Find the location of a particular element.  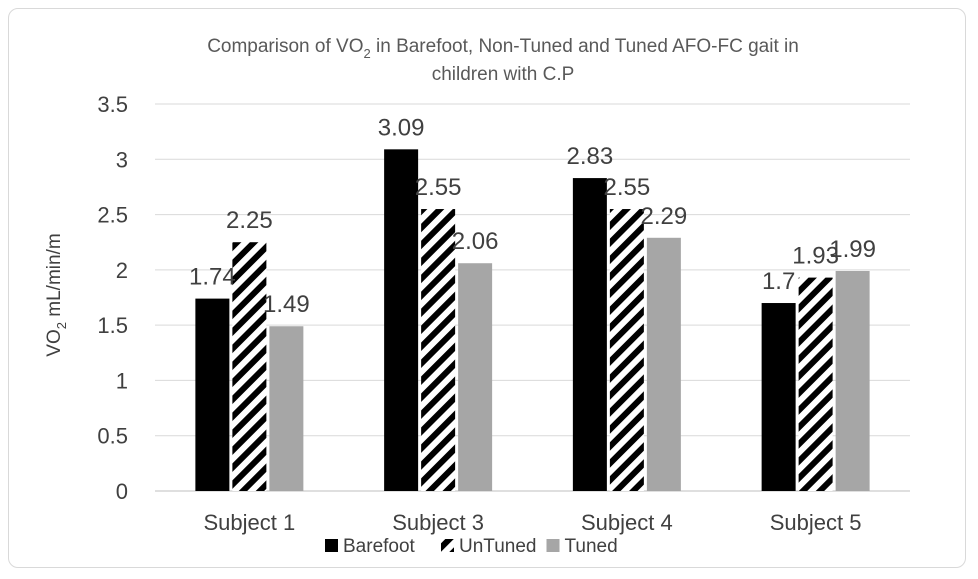

data-label: 2.83 is located at coordinates (590, 156).